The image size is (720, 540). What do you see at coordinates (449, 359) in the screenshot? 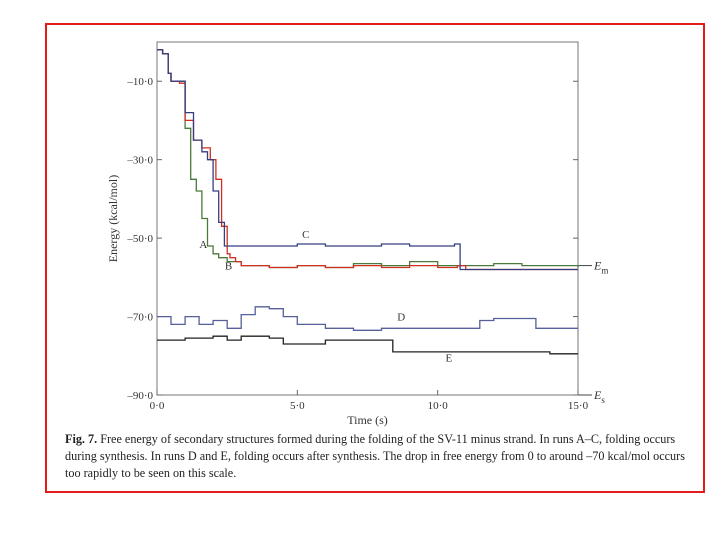
I see `series-annotation: E` at bounding box center [449, 359].